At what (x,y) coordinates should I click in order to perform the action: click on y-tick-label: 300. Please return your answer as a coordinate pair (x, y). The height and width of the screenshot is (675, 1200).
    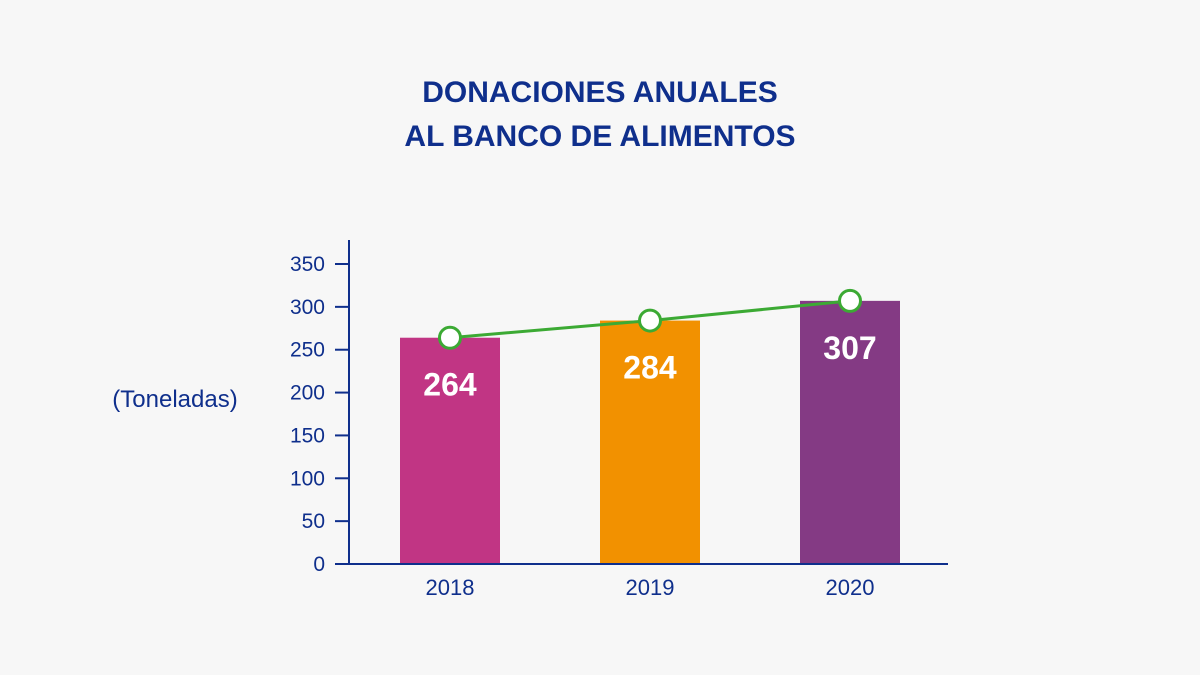
    Looking at the image, I should click on (307, 307).